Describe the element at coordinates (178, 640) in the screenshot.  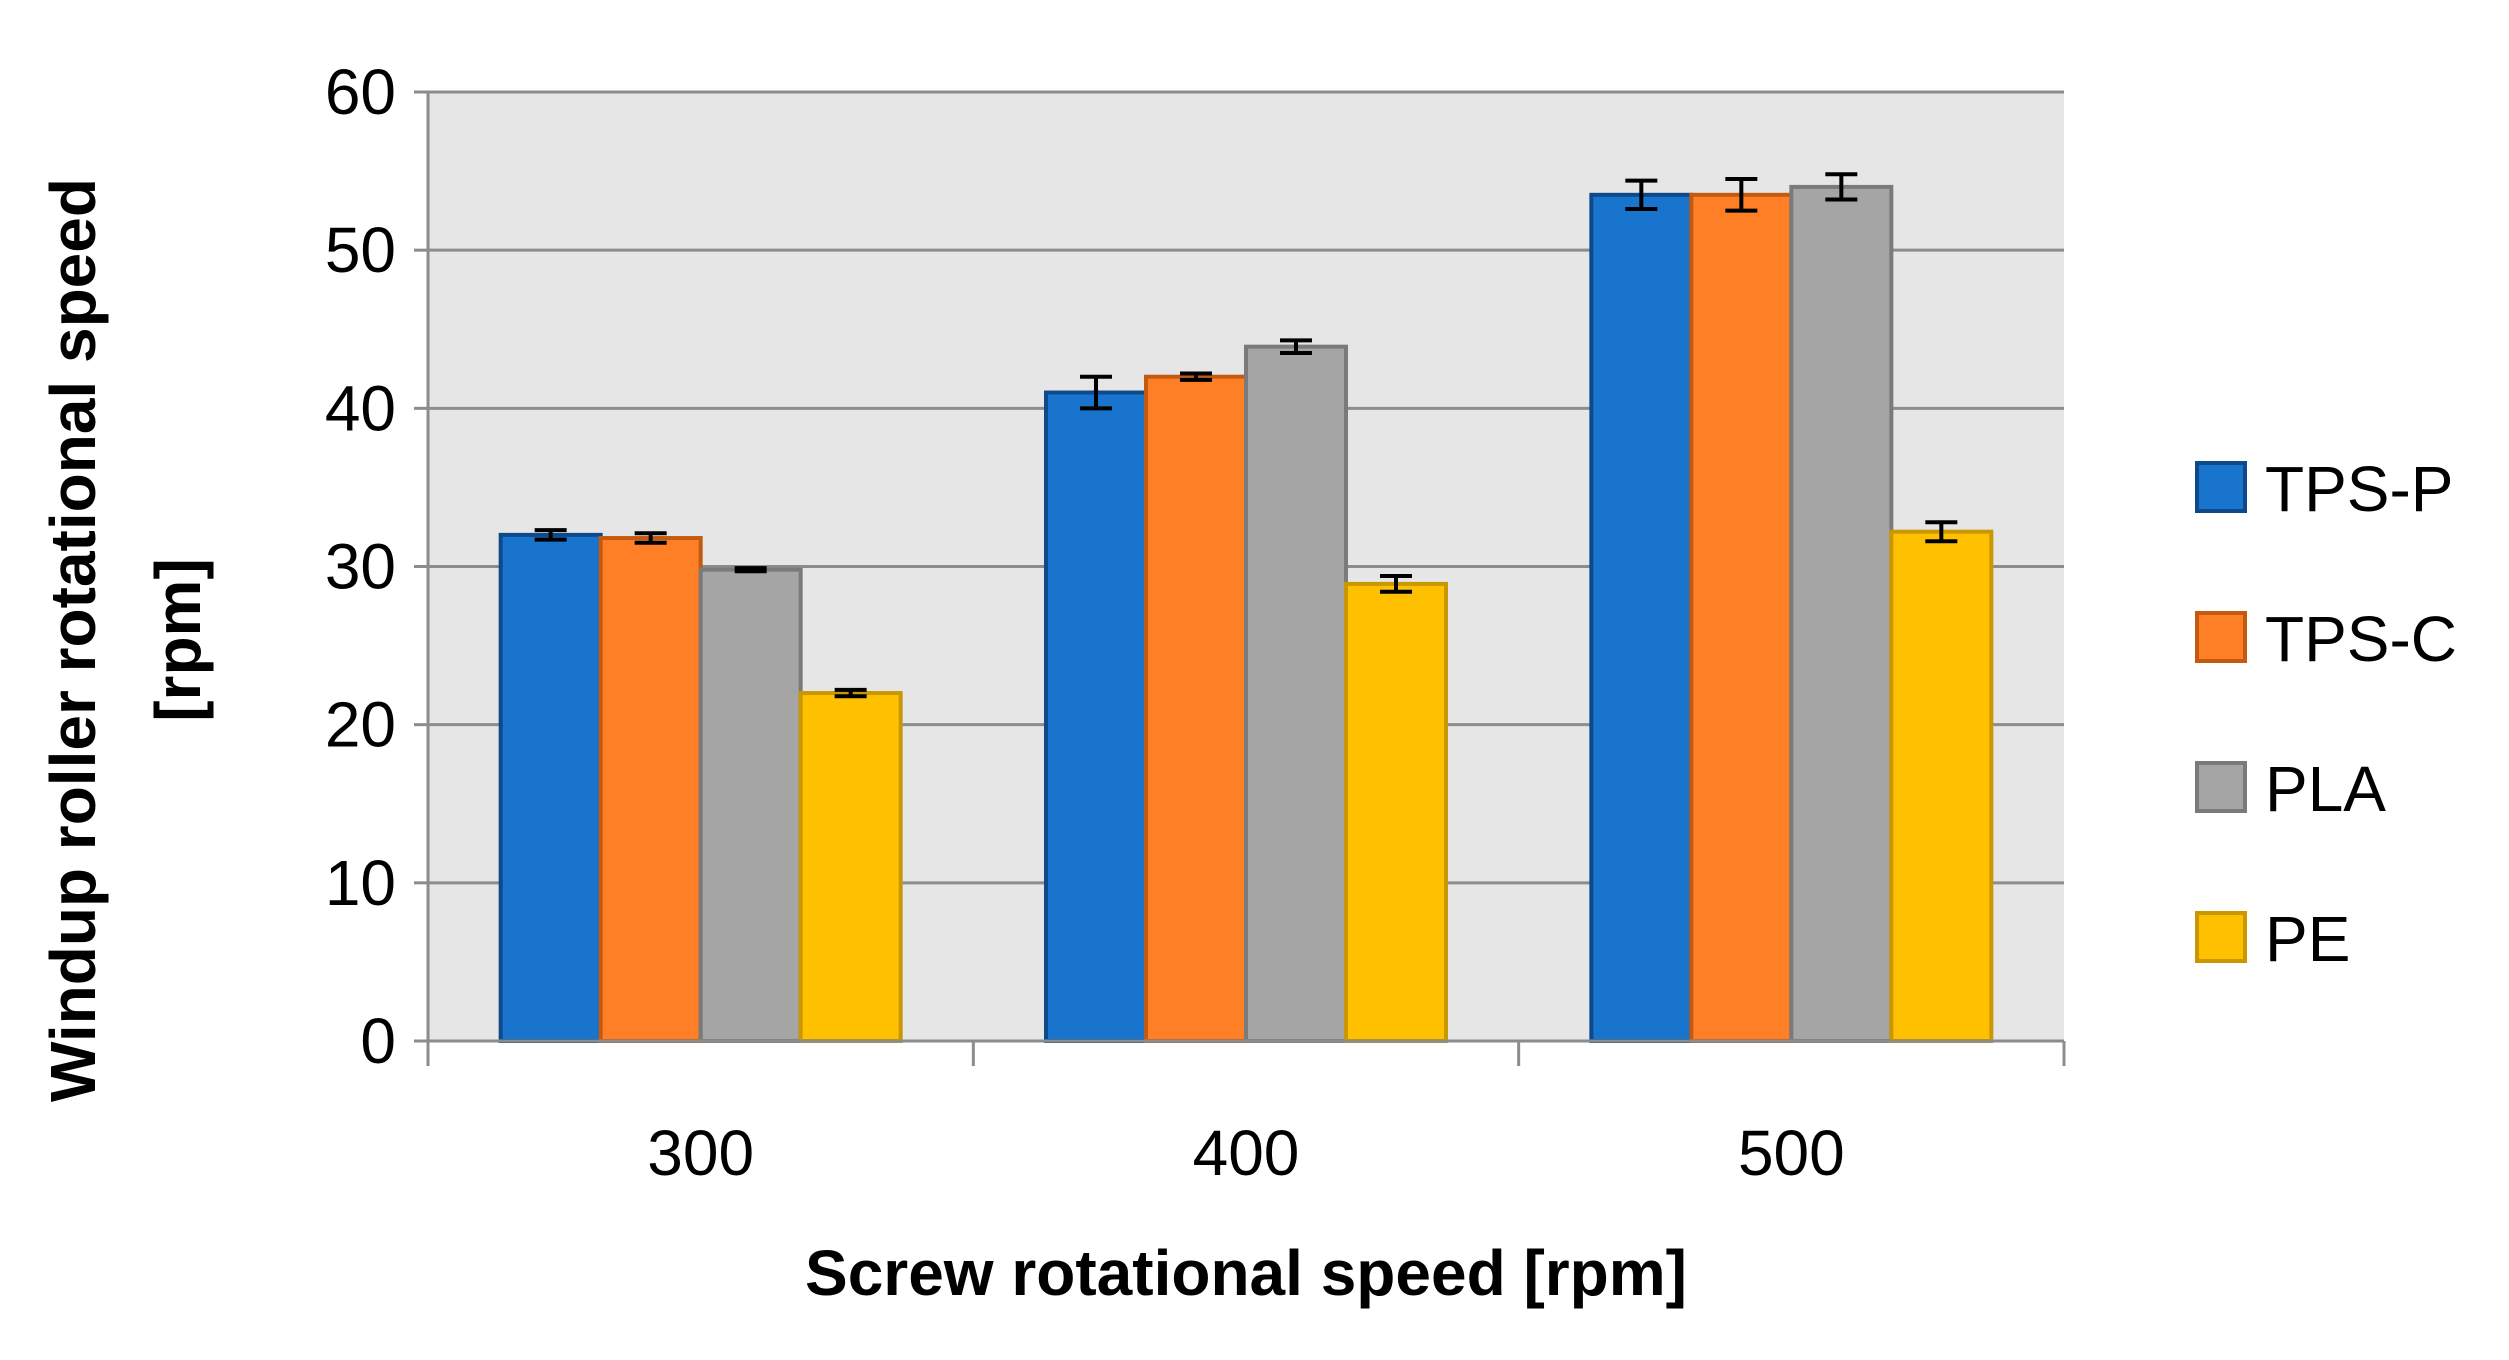
I see `y-axis-title-unit: [rpm]` at that location.